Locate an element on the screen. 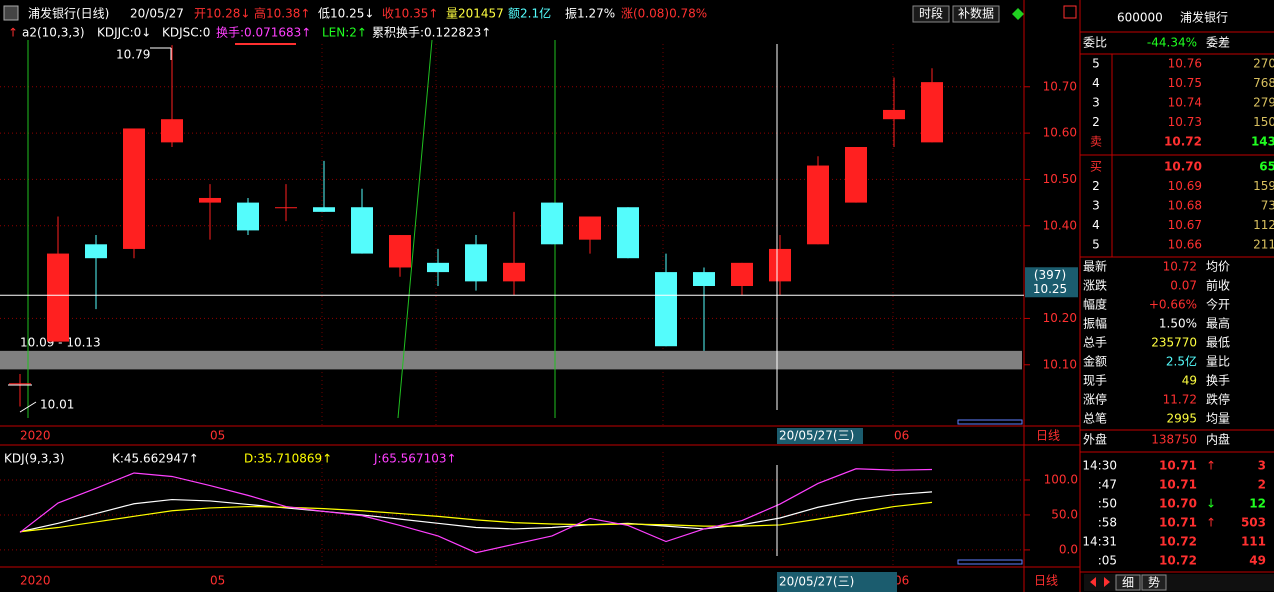 This screenshot has width=1274, height=592. annotation: 10.79 is located at coordinates (133, 55).